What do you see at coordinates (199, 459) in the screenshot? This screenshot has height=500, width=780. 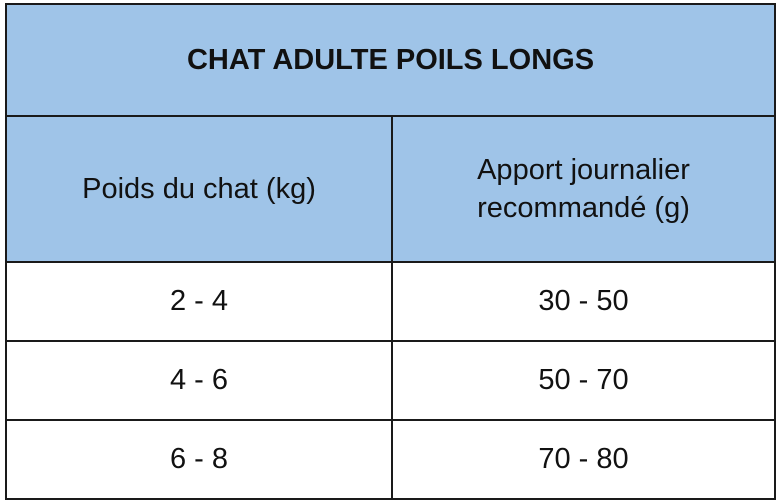 I see `cell-weight: 6 - 8` at bounding box center [199, 459].